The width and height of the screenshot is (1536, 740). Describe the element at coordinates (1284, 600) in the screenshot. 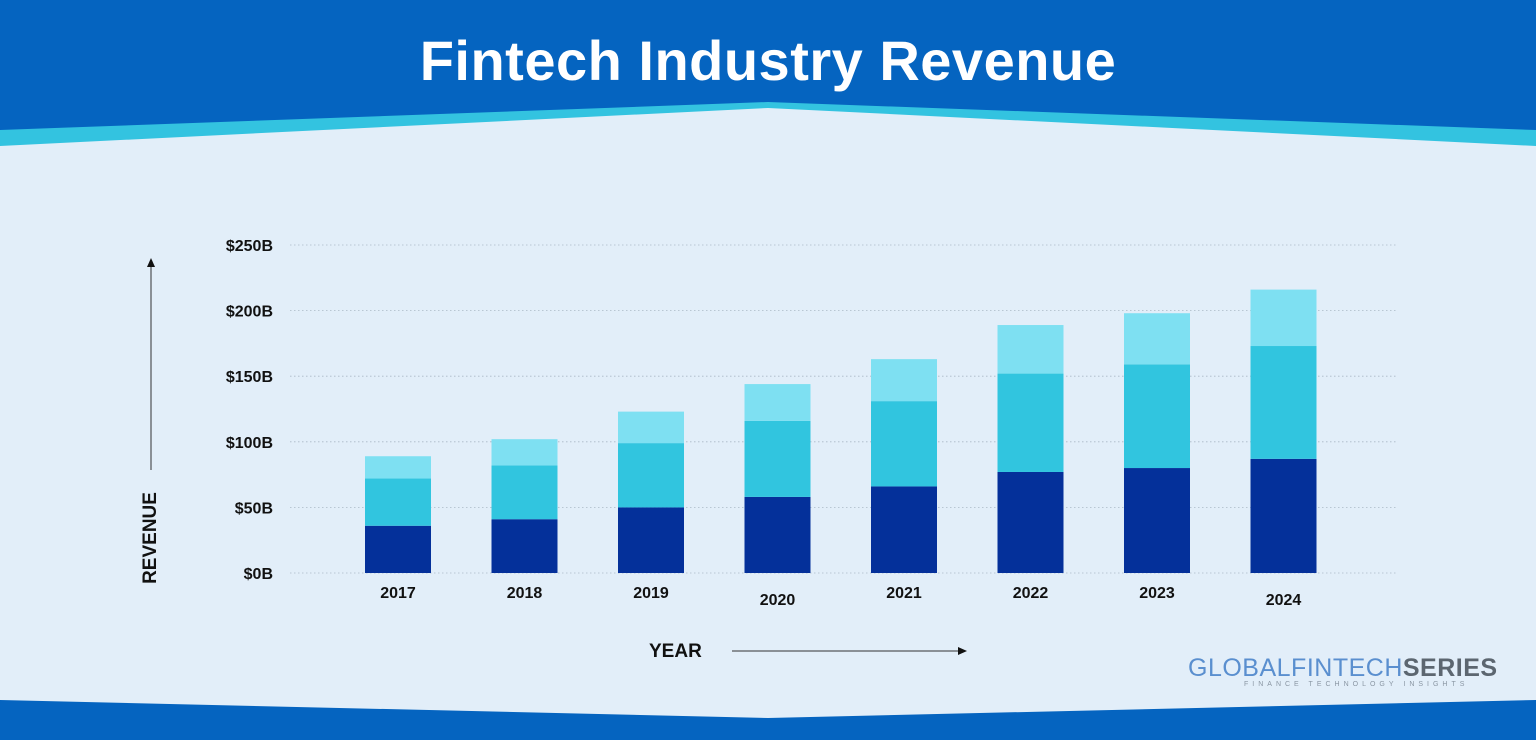

I see `x-tick-label: 2024` at that location.